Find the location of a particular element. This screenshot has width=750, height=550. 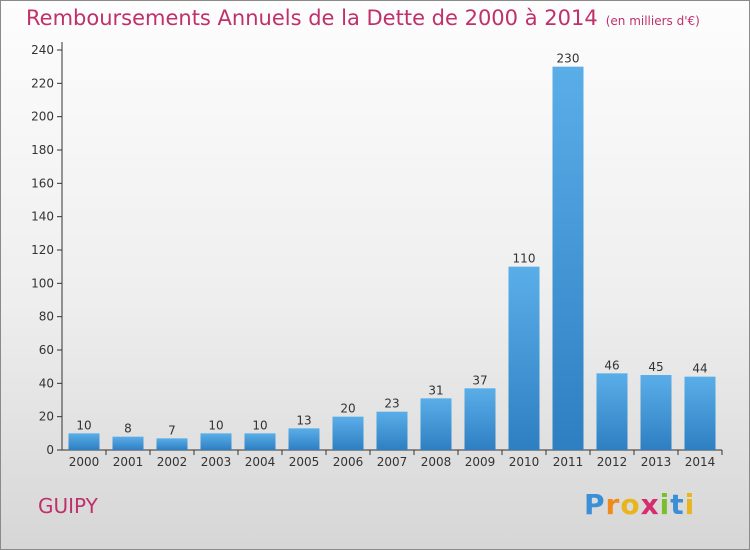

x-tick-label: 2010 is located at coordinates (524, 462).